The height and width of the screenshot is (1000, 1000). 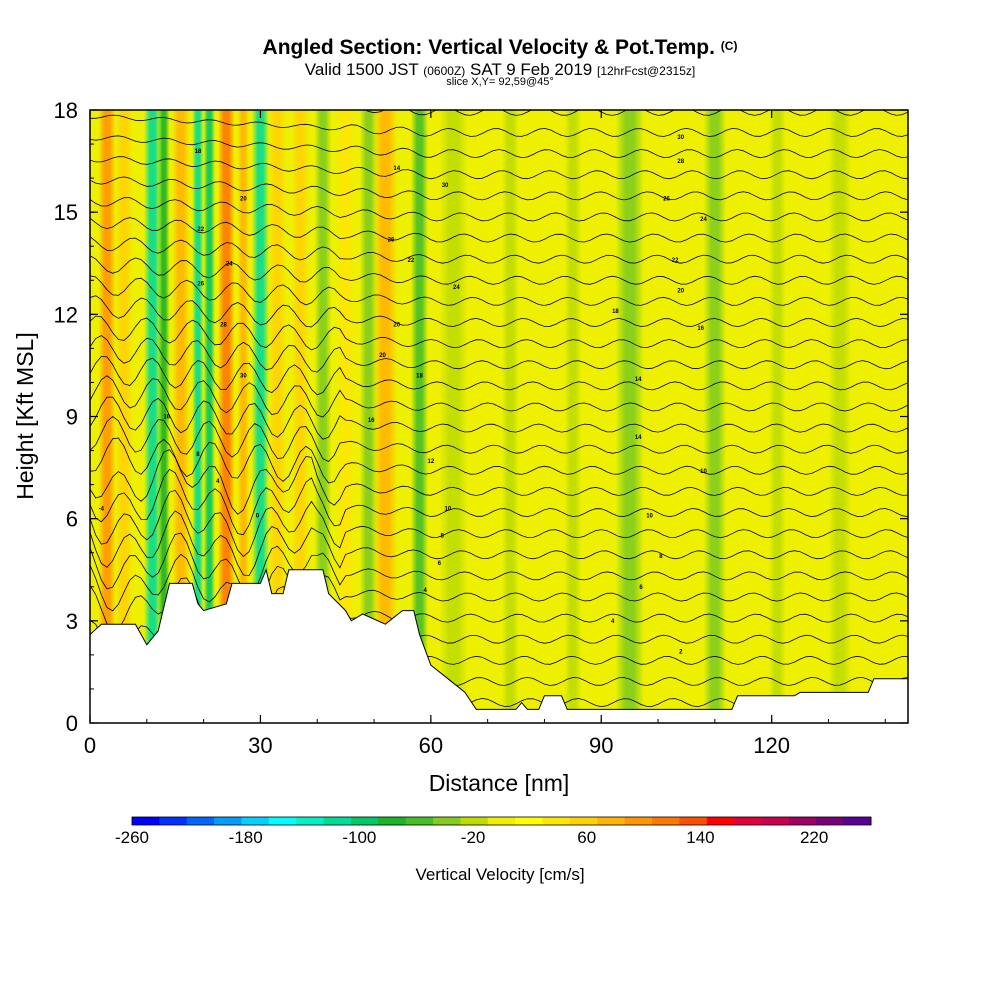 What do you see at coordinates (814, 837) in the screenshot?
I see `colorbar-label: 220` at bounding box center [814, 837].